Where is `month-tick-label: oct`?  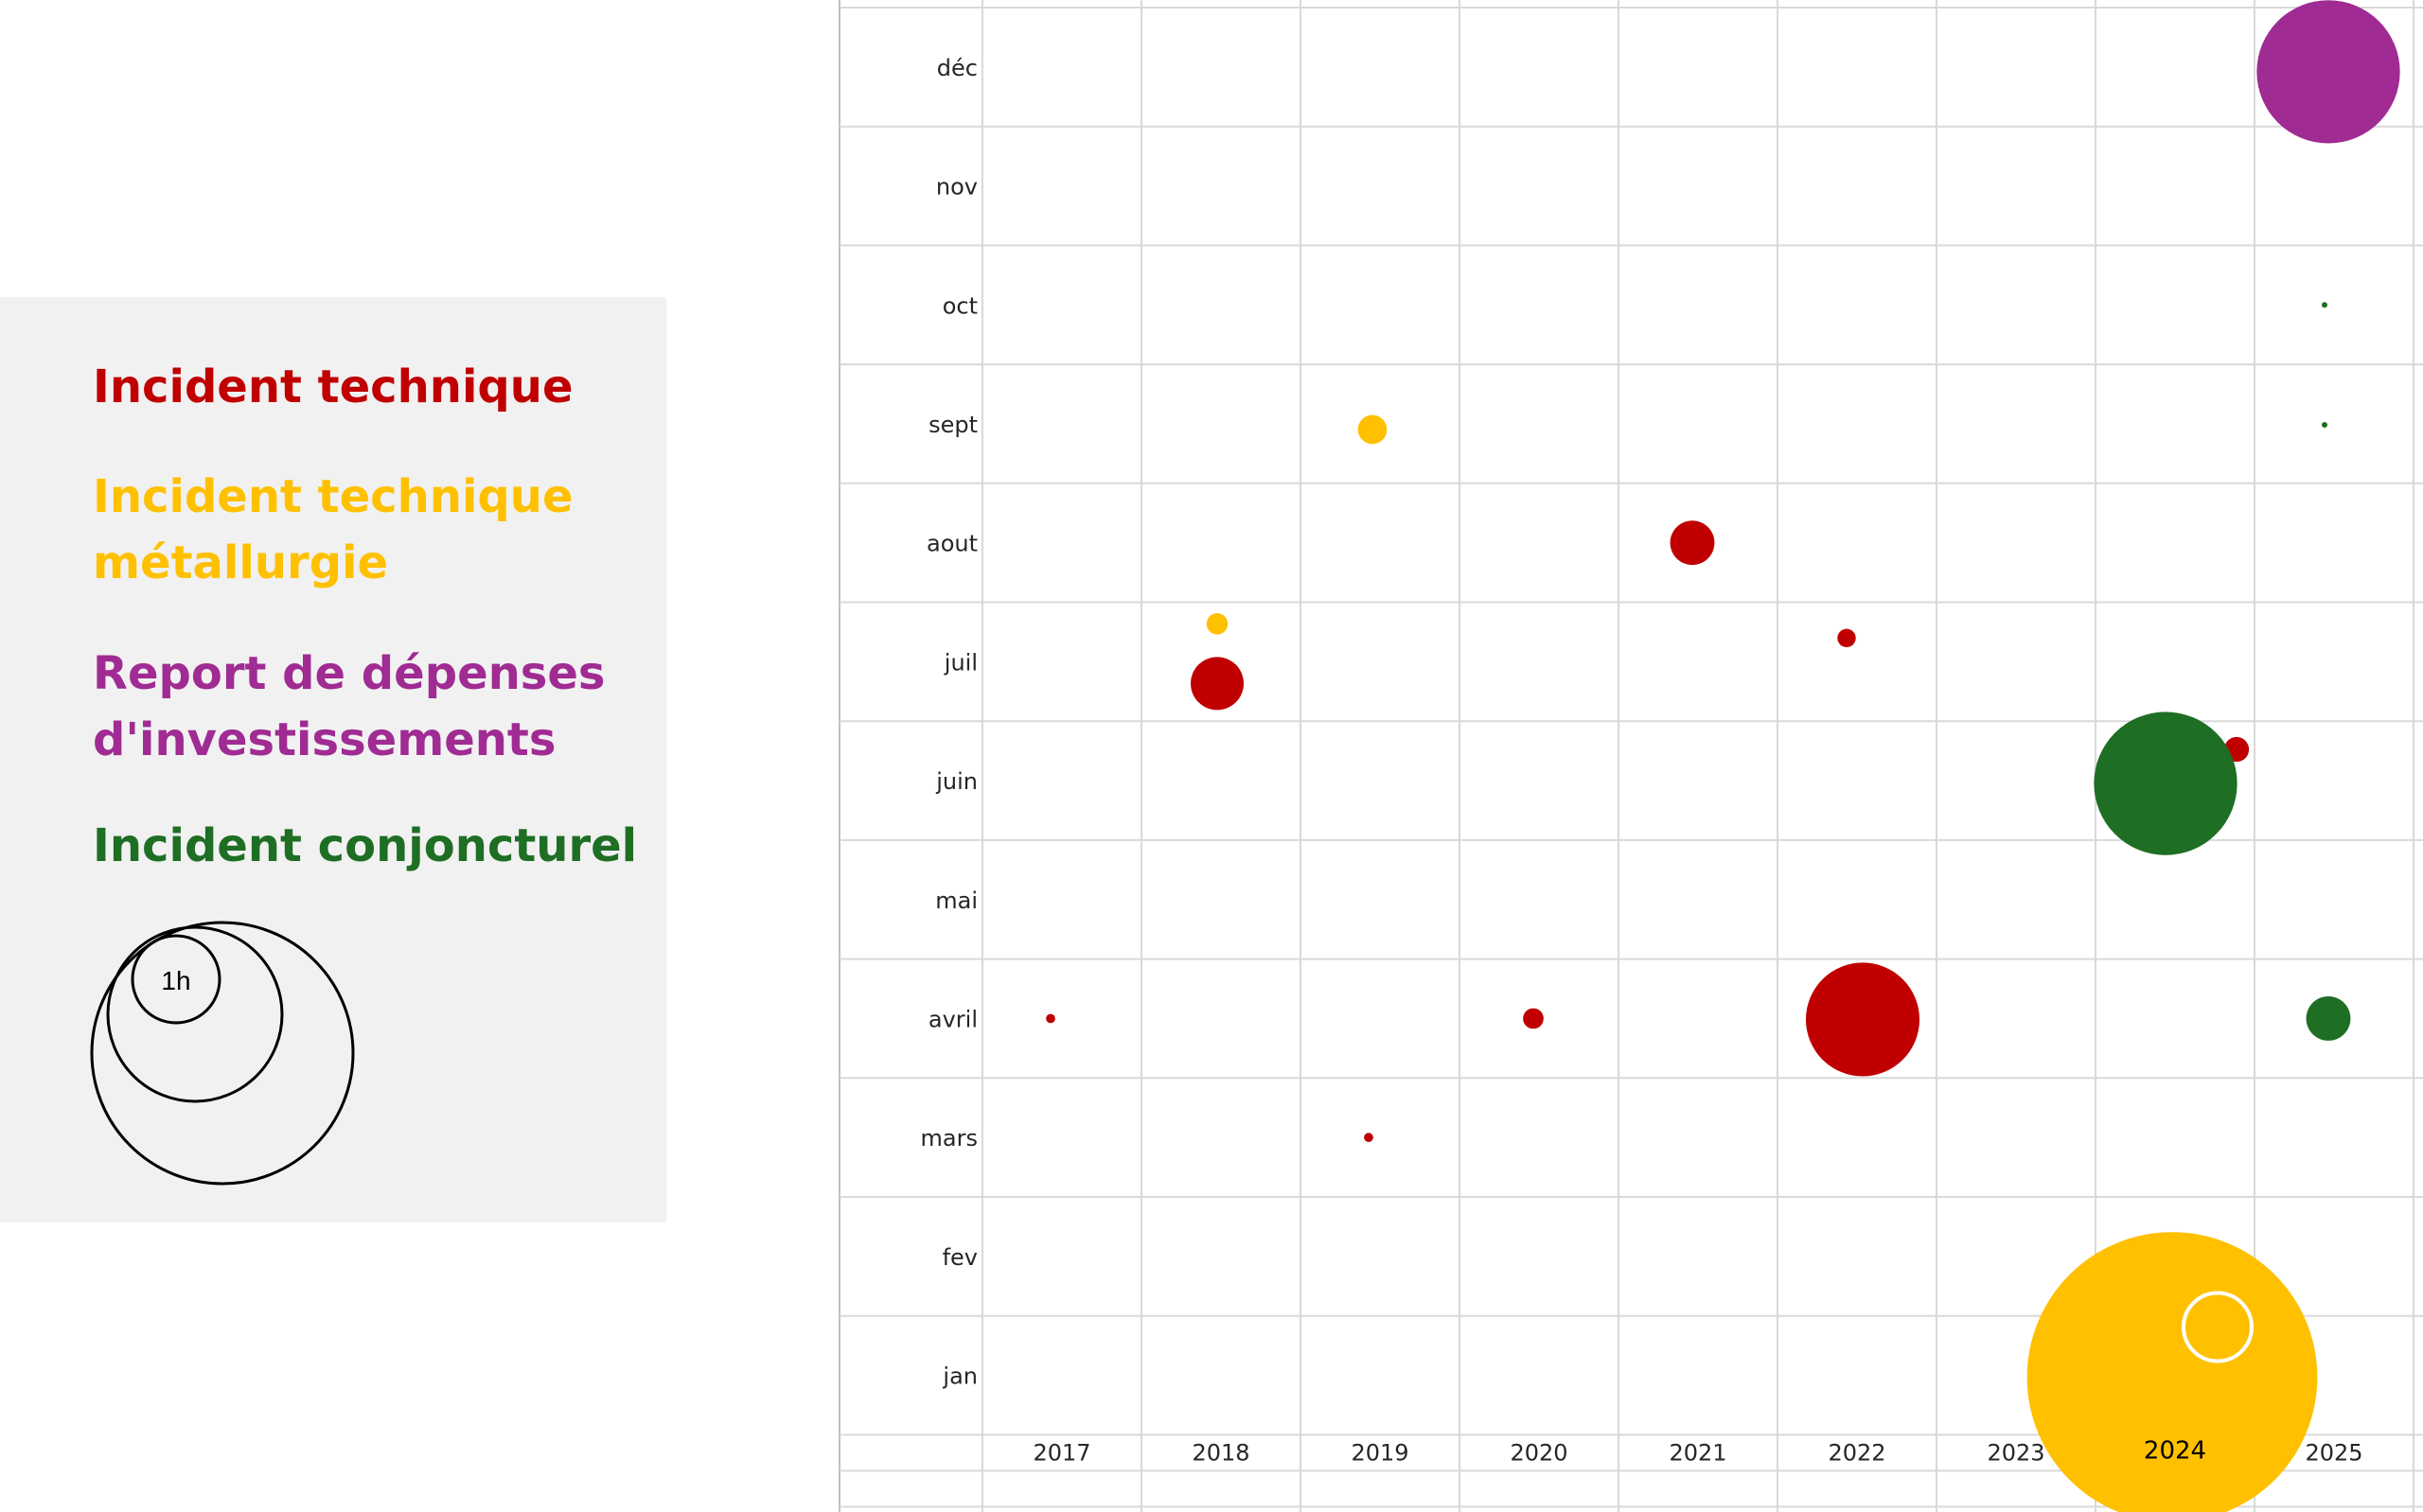
month-tick-label: oct is located at coordinates (960, 305).